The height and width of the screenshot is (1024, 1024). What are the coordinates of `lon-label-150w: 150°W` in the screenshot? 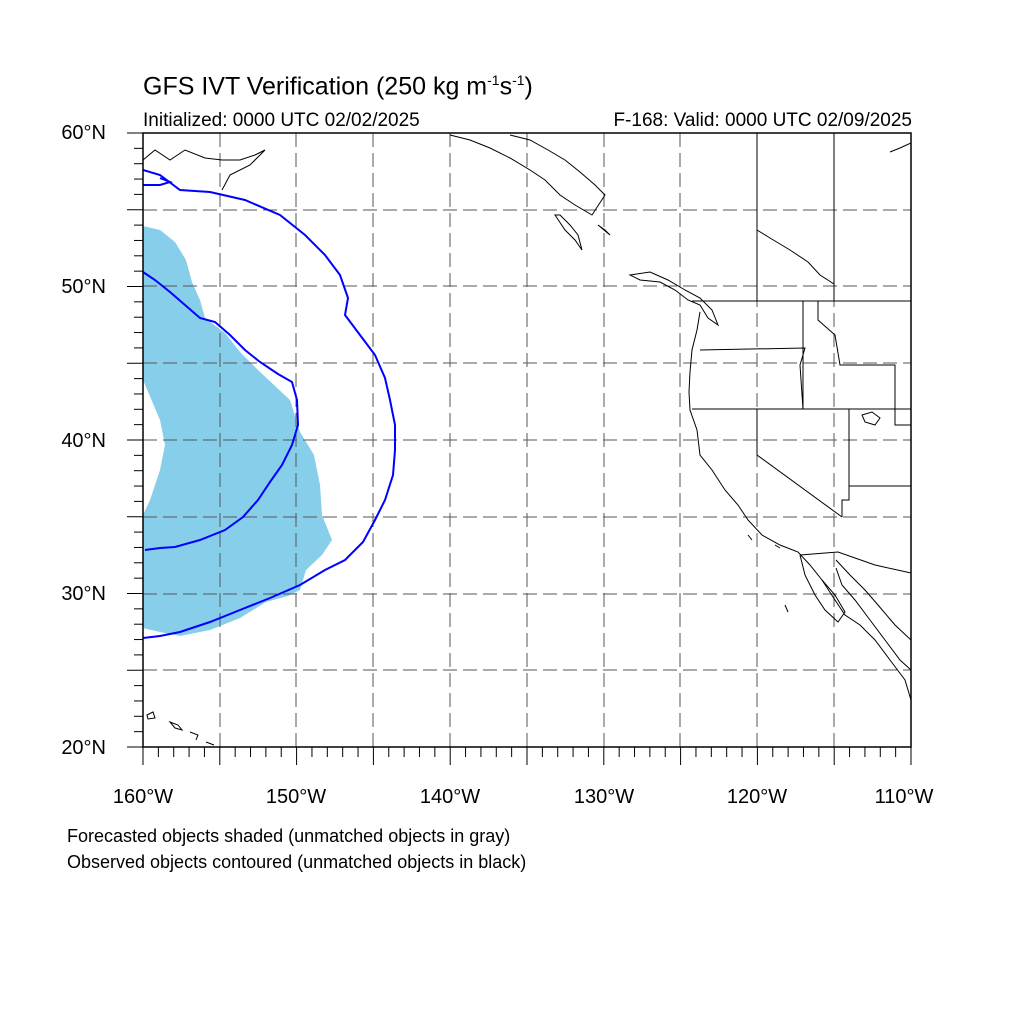 It's located at (296, 797).